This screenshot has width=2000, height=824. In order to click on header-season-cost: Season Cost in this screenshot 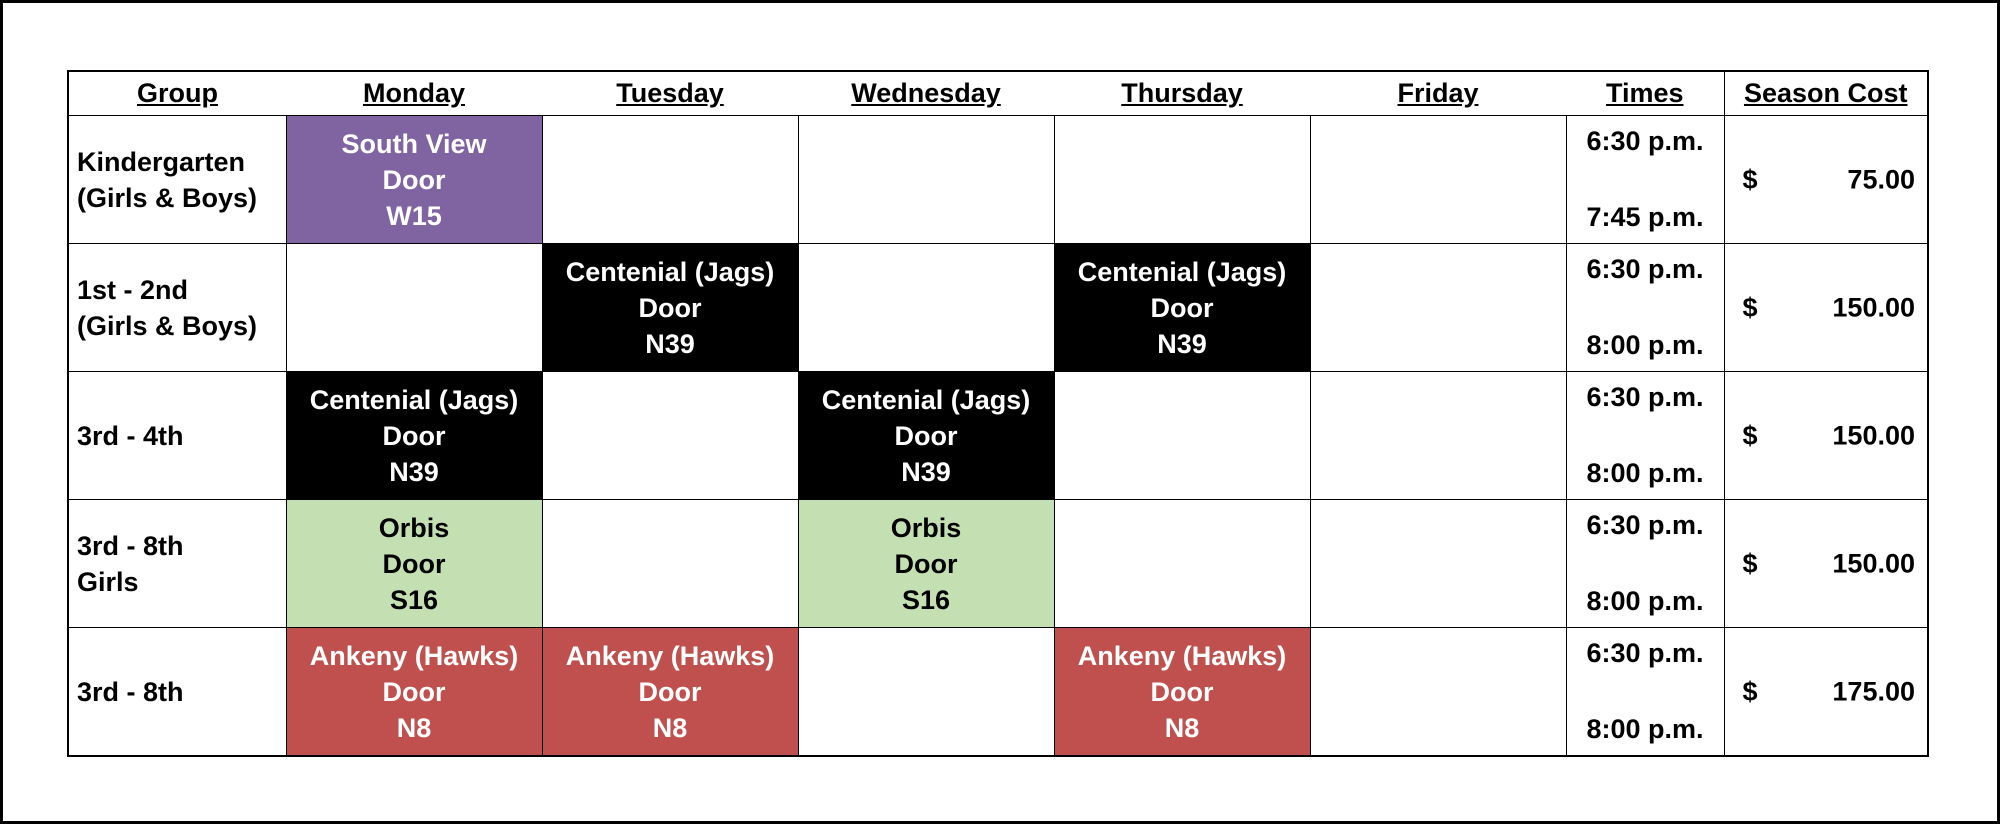, I will do `click(1825, 93)`.